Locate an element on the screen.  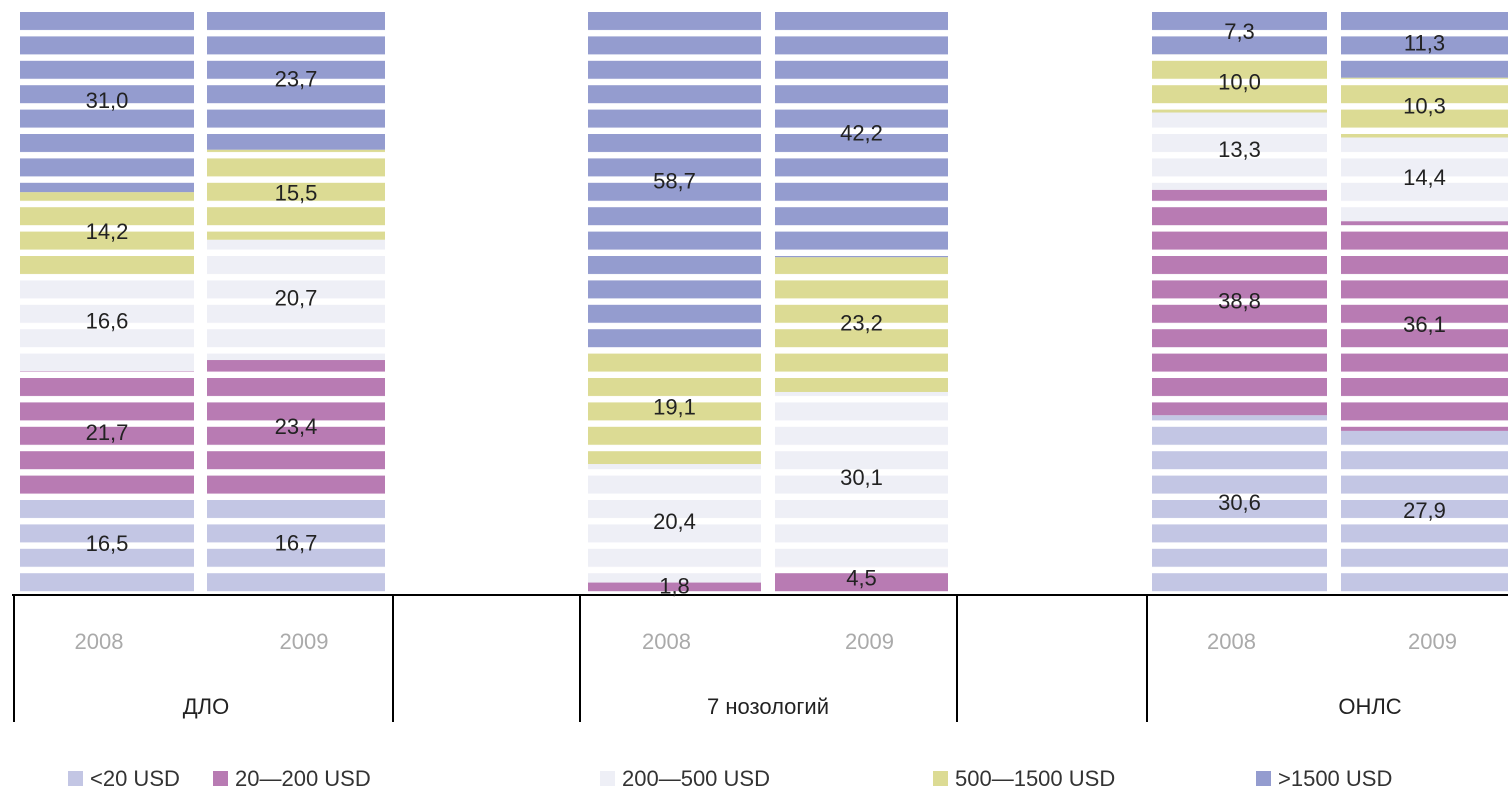
value-label: 16,6 is located at coordinates (107, 321).